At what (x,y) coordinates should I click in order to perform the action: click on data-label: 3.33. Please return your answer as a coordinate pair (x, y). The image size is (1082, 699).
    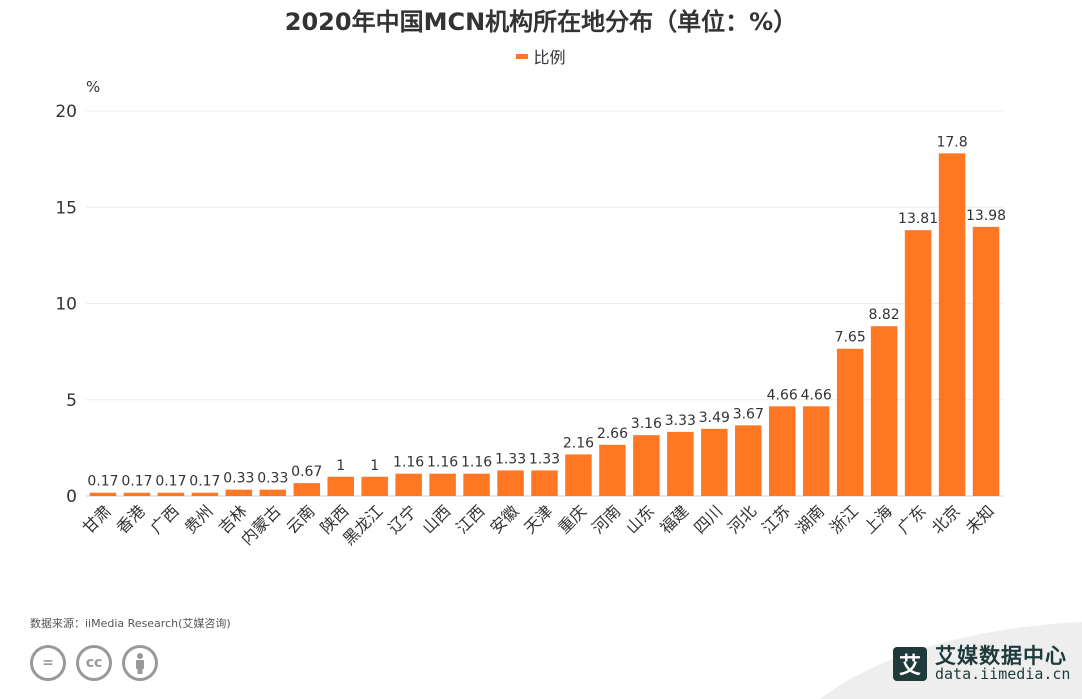
    Looking at the image, I should click on (680, 421).